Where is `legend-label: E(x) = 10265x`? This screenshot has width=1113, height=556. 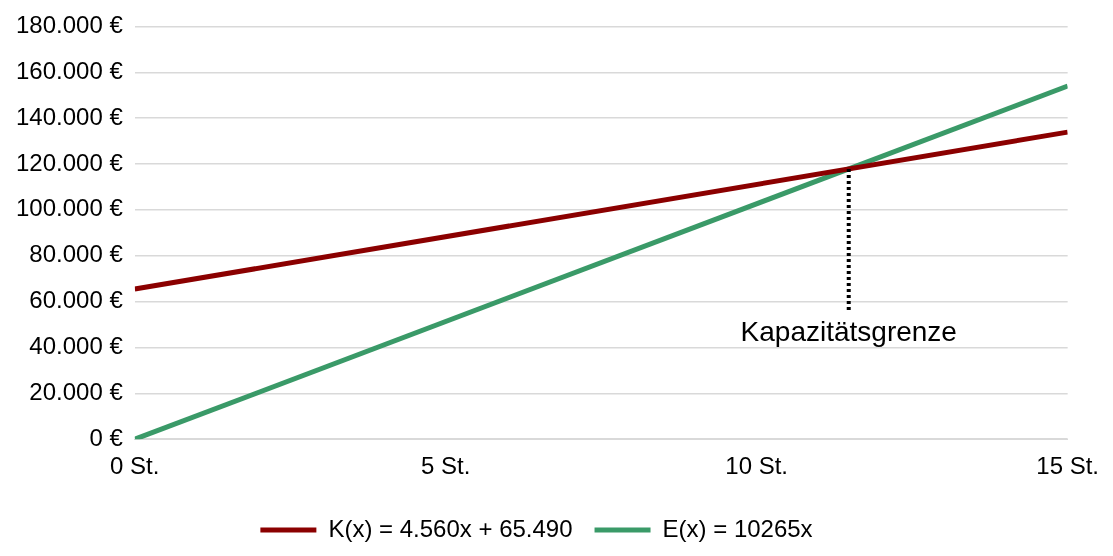
legend-label: E(x) = 10265x is located at coordinates (737, 528).